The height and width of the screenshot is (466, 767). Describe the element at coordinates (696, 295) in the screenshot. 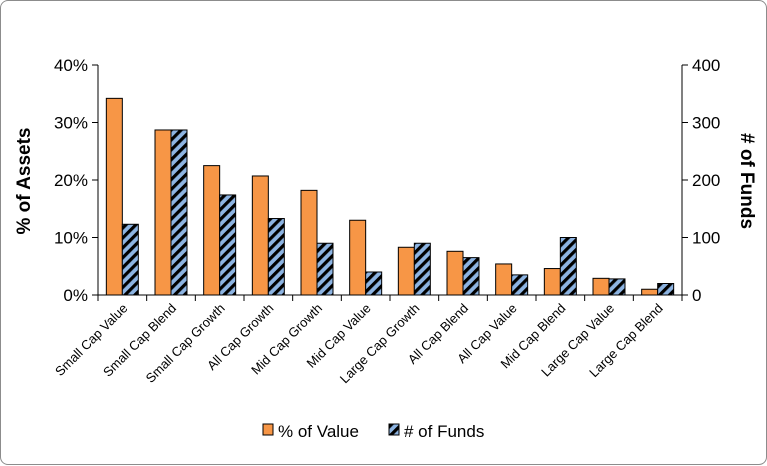

I see `y2-tick-label: 0` at that location.